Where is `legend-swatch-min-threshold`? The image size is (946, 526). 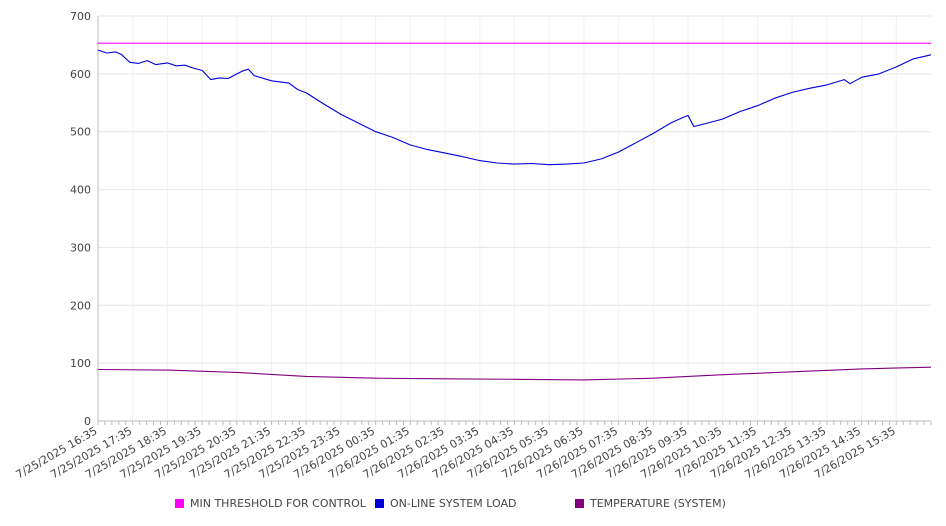
legend-swatch-min-threshold is located at coordinates (179, 503).